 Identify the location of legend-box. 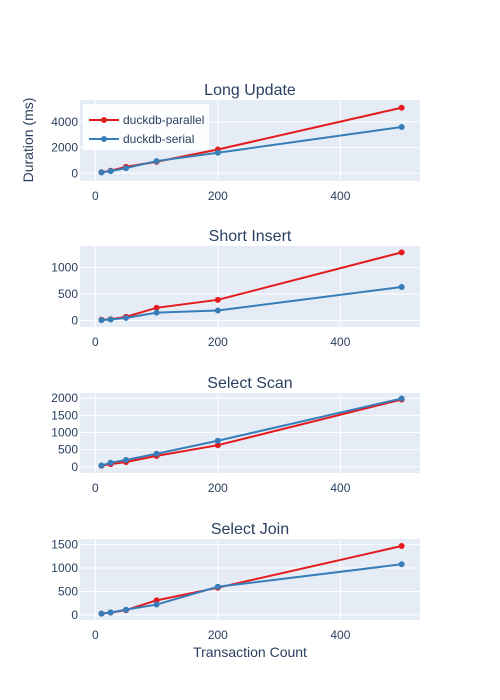
(146, 127).